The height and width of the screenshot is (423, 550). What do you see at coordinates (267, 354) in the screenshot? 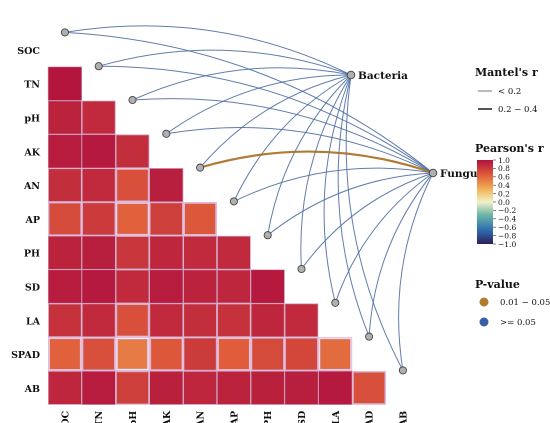
I see `cell-spad-ph` at bounding box center [267, 354].